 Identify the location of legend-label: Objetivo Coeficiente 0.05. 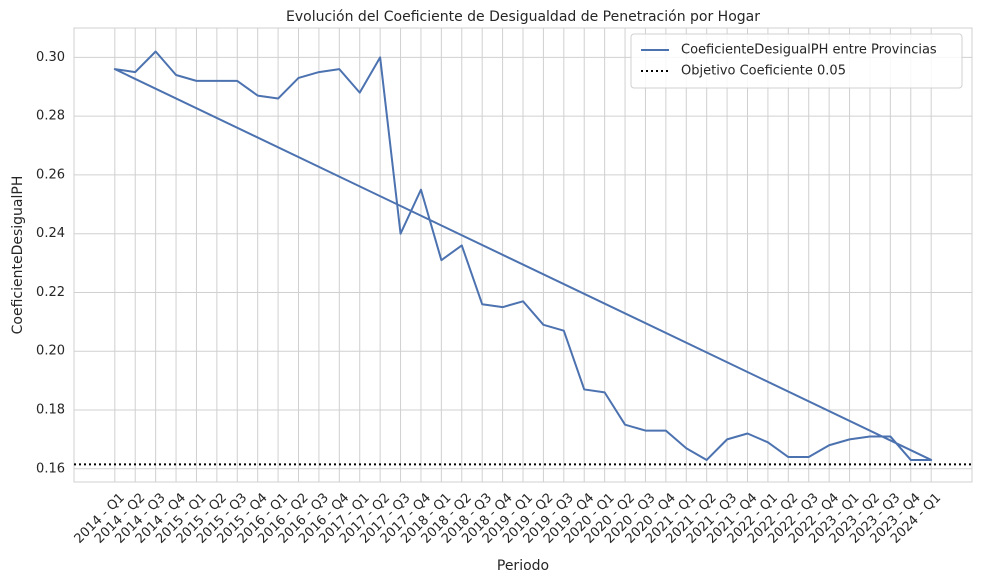
(763, 71).